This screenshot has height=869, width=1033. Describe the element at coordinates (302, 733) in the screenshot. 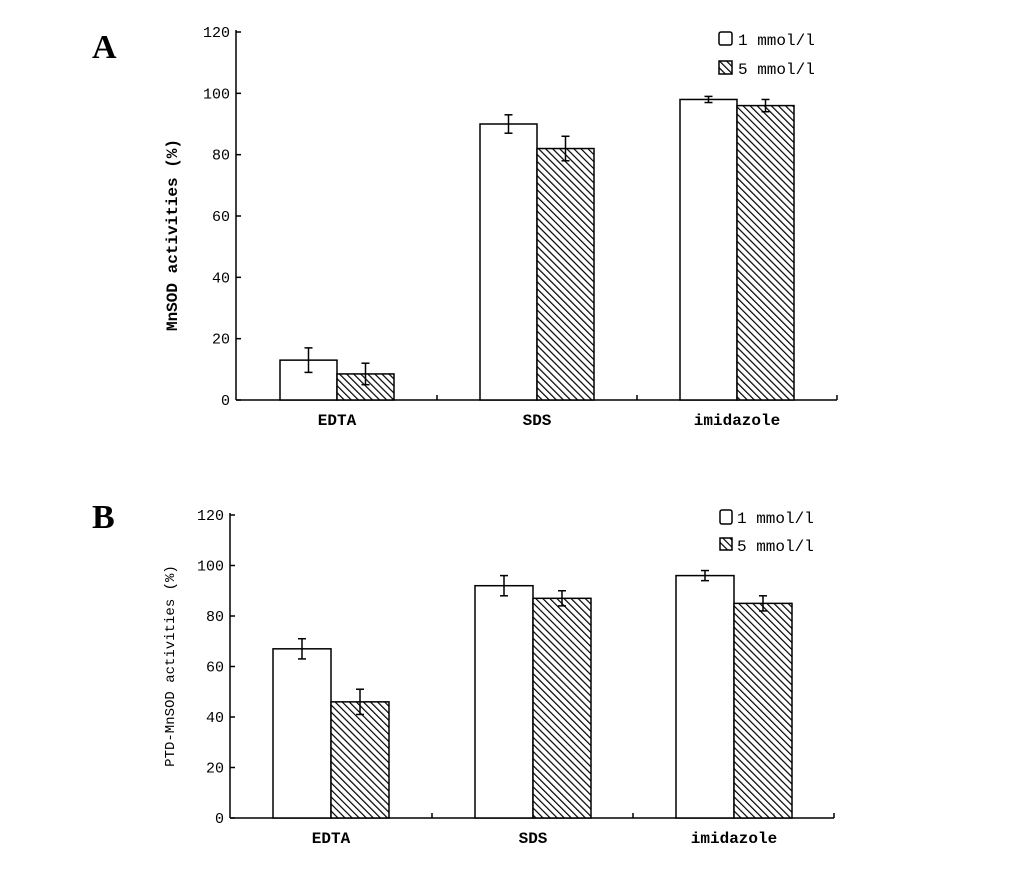

I see `bar-edta-1mmol` at that location.